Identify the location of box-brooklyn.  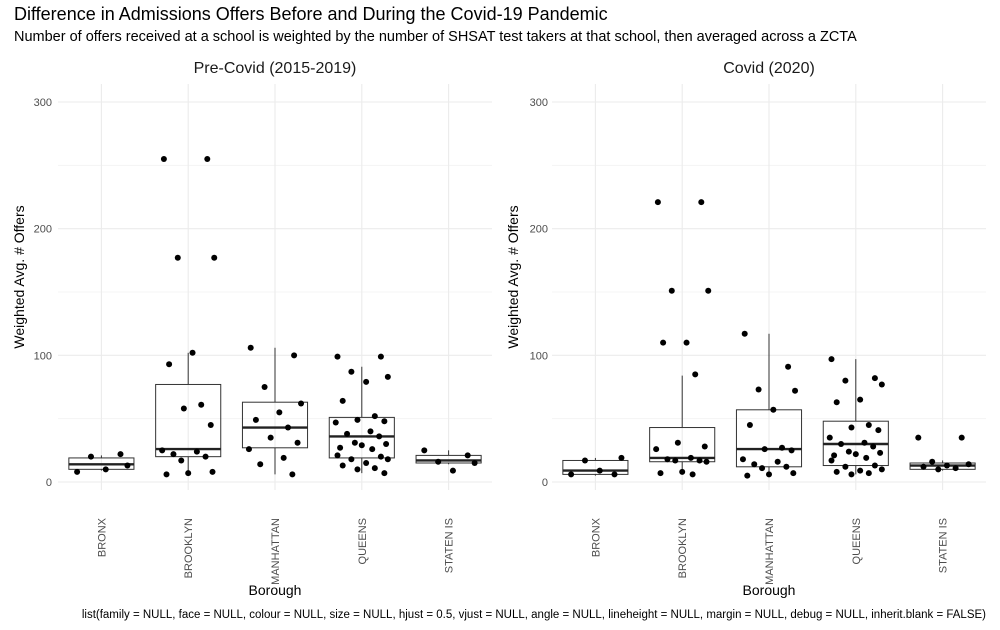
(682, 425).